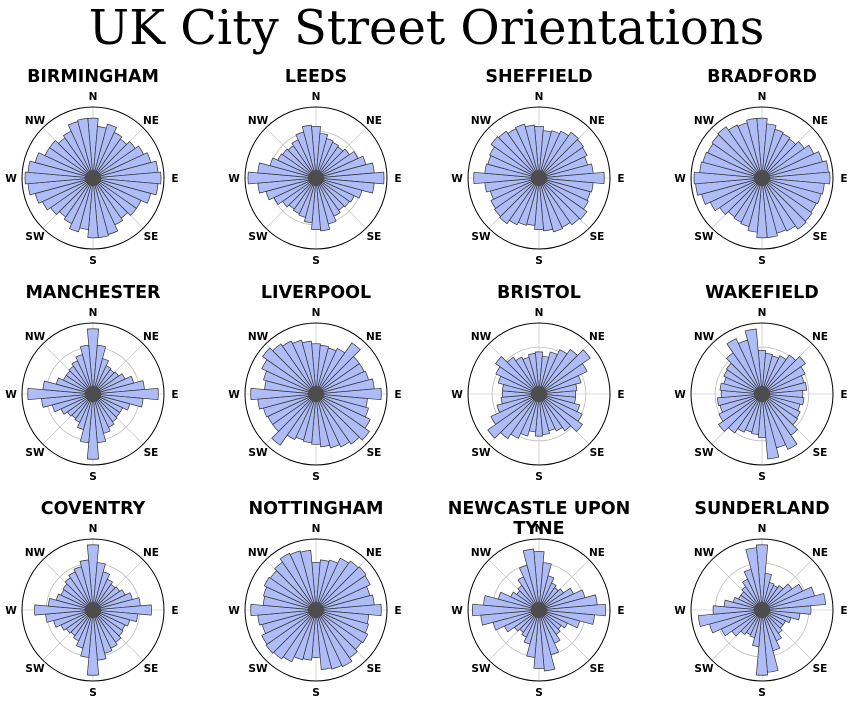 Image resolution: width=853 pixels, height=710 pixels. Describe the element at coordinates (316, 509) in the screenshot. I see `chart-title-nottingham: NOTTINGHAM` at that location.